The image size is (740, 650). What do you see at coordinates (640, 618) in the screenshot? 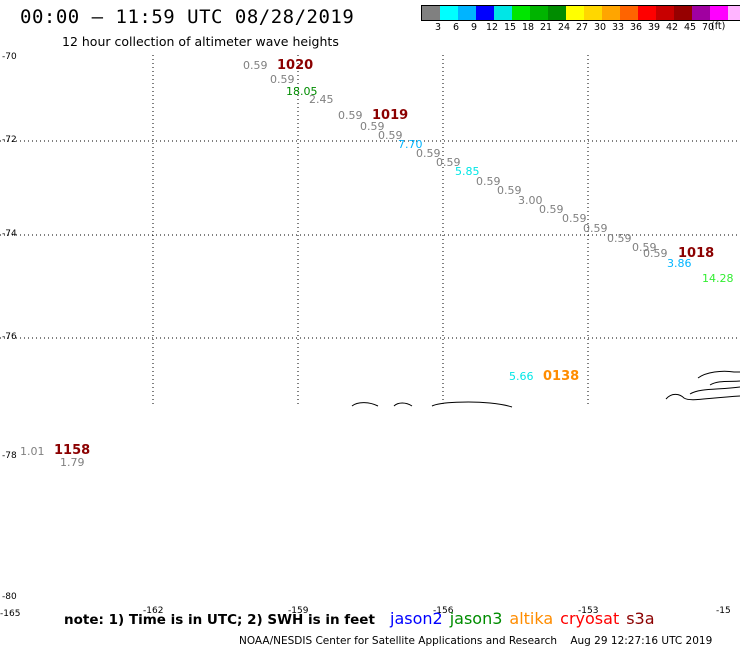
I see `satellite-name: s3a` at bounding box center [640, 618].